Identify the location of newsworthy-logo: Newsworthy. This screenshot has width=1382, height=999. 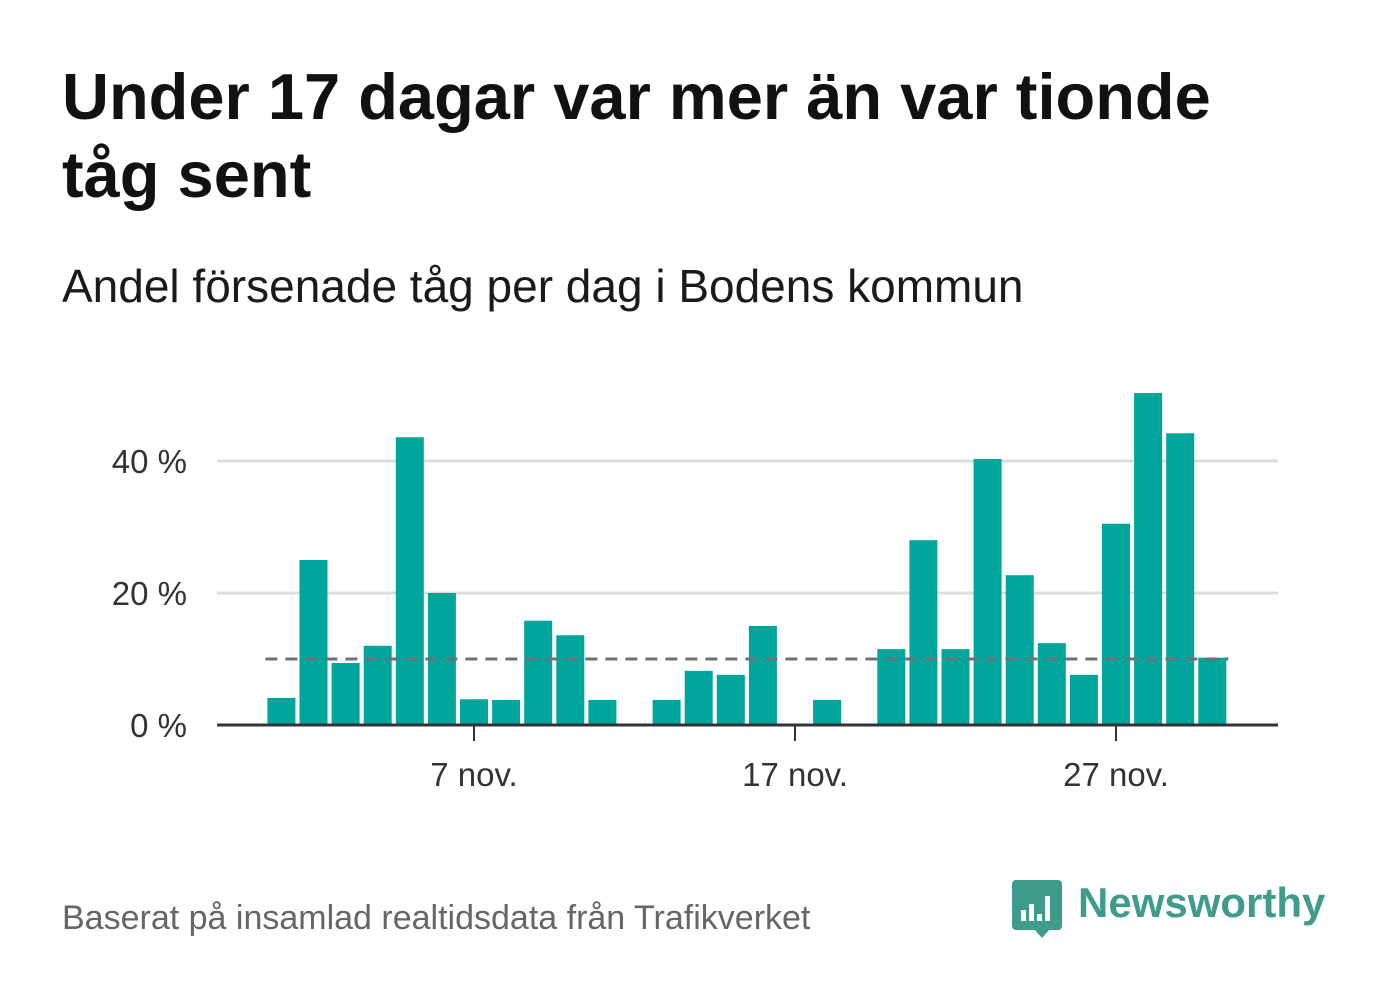
(1180, 909).